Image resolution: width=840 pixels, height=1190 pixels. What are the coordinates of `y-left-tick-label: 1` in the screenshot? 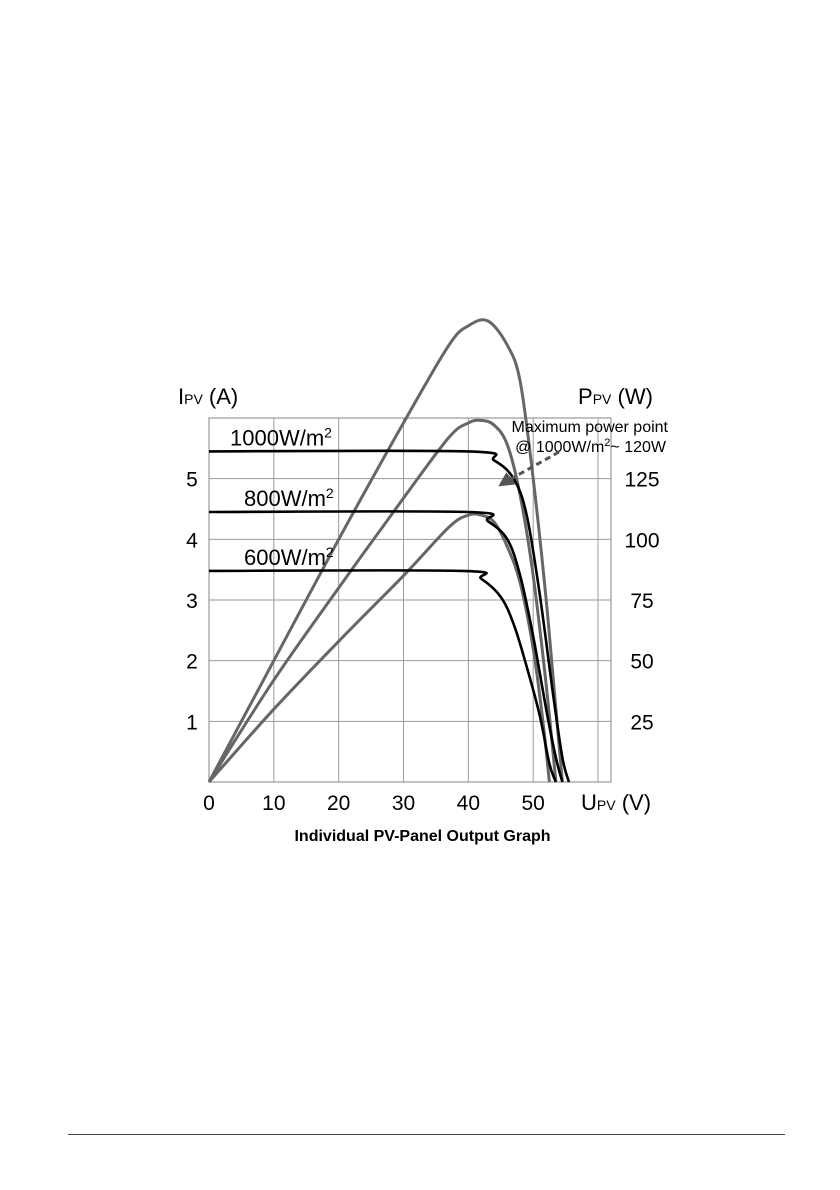 It's located at (192, 722).